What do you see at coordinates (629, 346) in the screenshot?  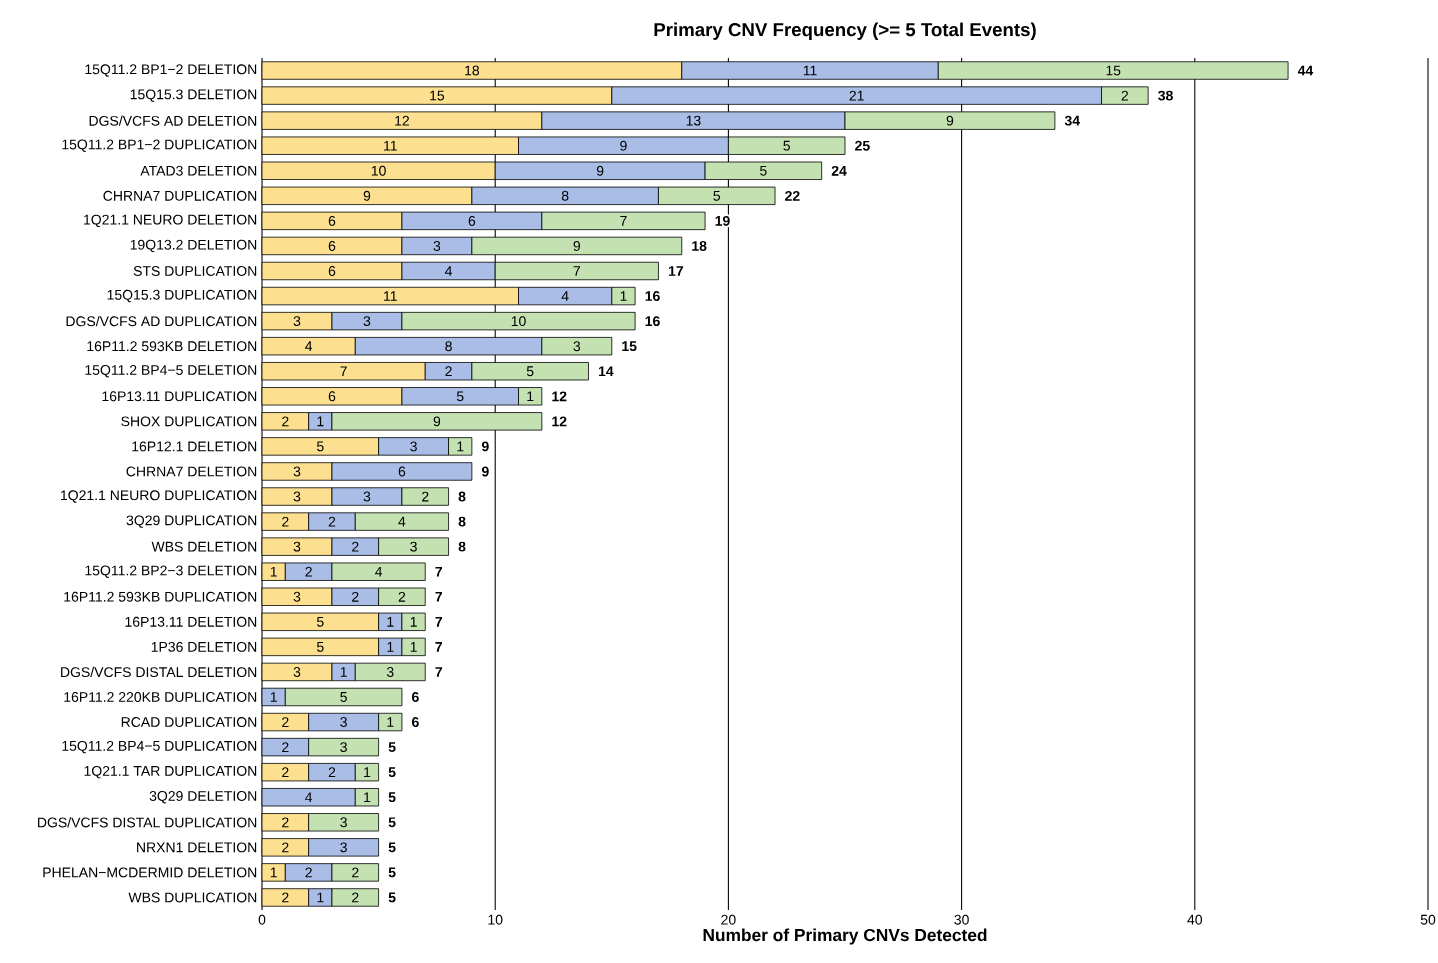 I see `total-label: 15` at bounding box center [629, 346].